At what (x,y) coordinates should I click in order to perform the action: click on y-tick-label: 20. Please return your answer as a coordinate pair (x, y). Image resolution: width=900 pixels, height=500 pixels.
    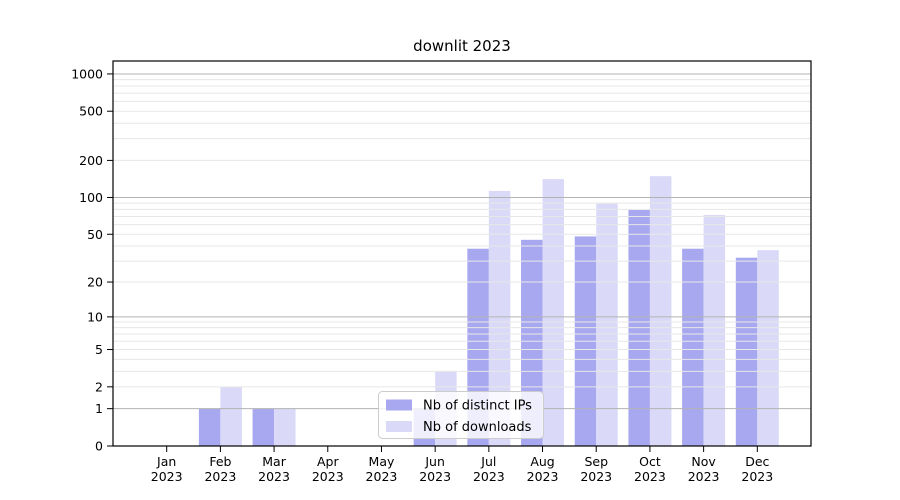
    Looking at the image, I should click on (95, 282).